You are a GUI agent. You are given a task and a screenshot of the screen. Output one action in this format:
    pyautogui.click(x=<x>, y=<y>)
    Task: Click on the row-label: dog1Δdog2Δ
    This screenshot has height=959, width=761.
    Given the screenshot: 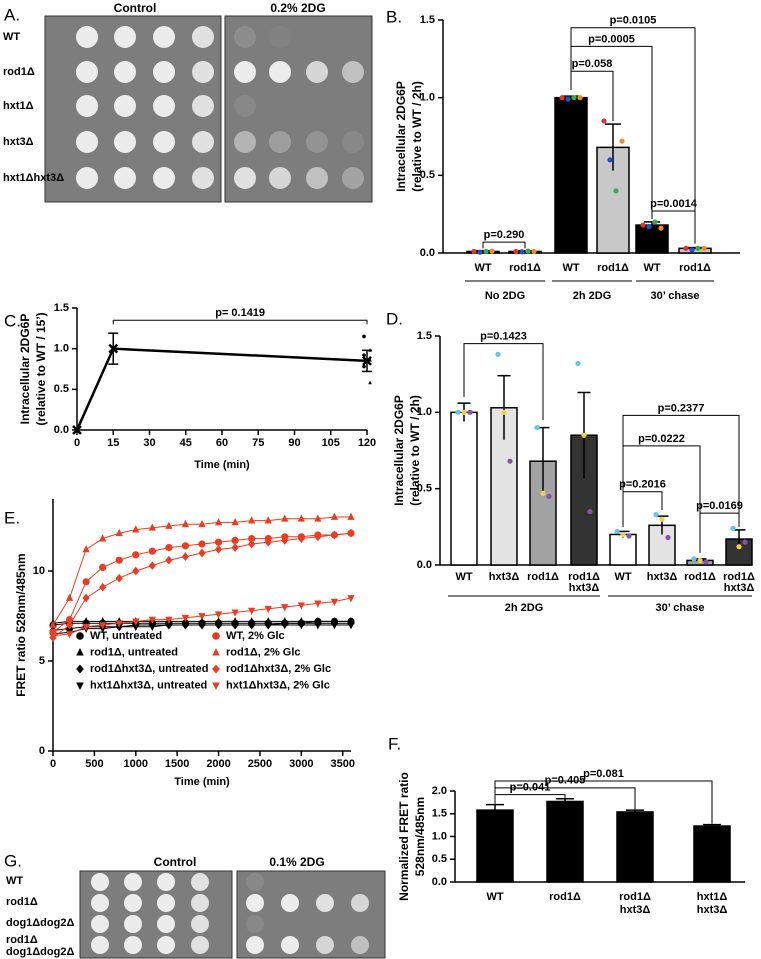 What is the action you would take?
    pyautogui.click(x=40, y=923)
    